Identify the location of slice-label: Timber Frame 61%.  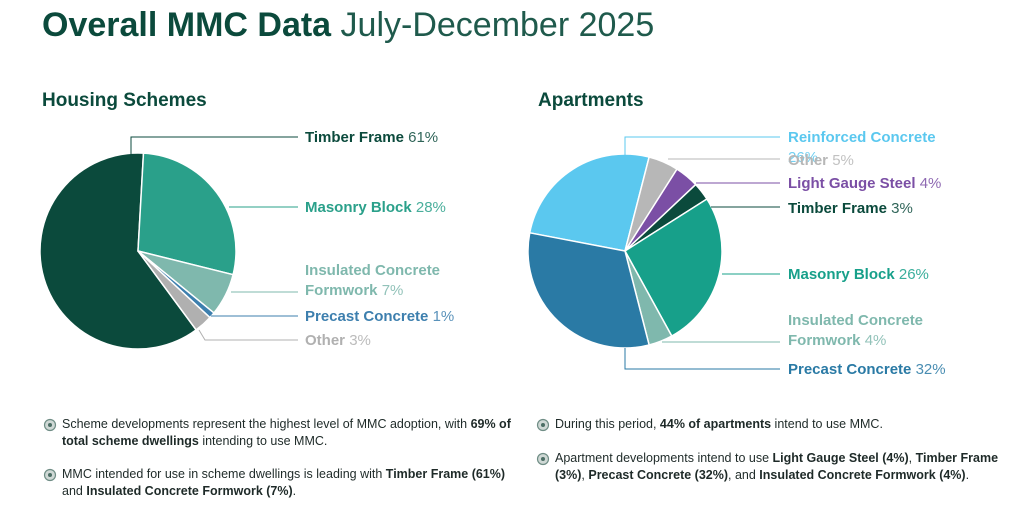
(390, 138).